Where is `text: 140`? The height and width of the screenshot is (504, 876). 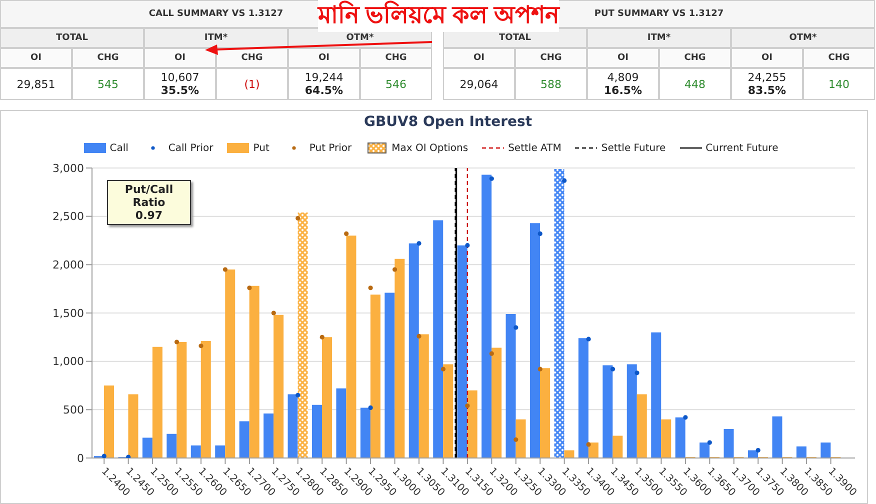
text: 140 is located at coordinates (839, 84).